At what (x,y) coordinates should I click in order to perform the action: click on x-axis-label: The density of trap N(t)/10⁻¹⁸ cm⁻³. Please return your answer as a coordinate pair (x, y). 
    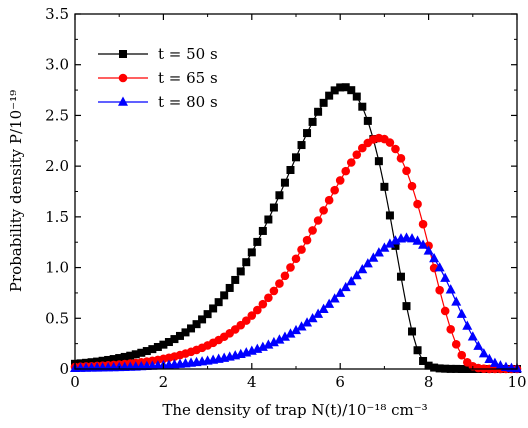
    Looking at the image, I should click on (294, 410).